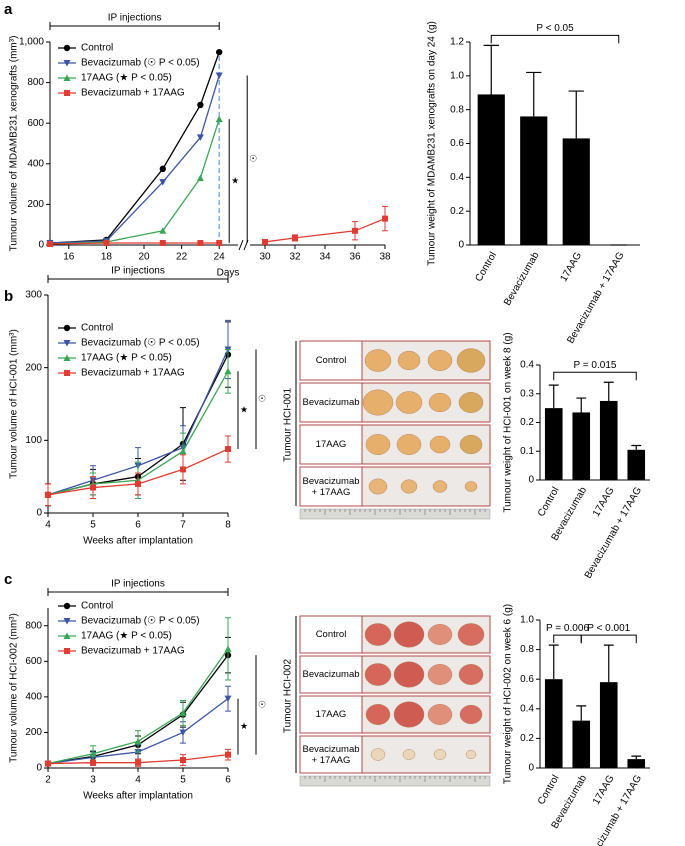 The image size is (685, 846). Describe the element at coordinates (107, 257) in the screenshot. I see `x-tick-label: 18` at that location.